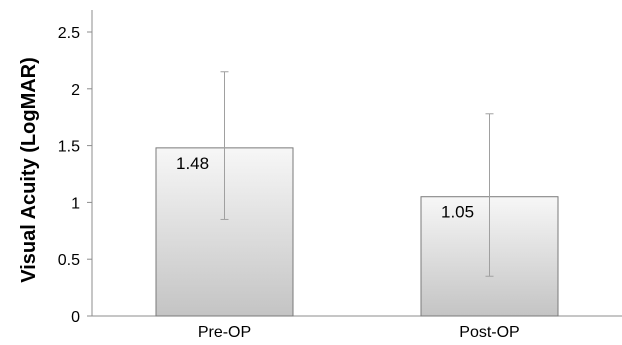 This screenshot has width=622, height=345. What do you see at coordinates (69, 147) in the screenshot?
I see `y-tick-label: 1.5` at bounding box center [69, 147].